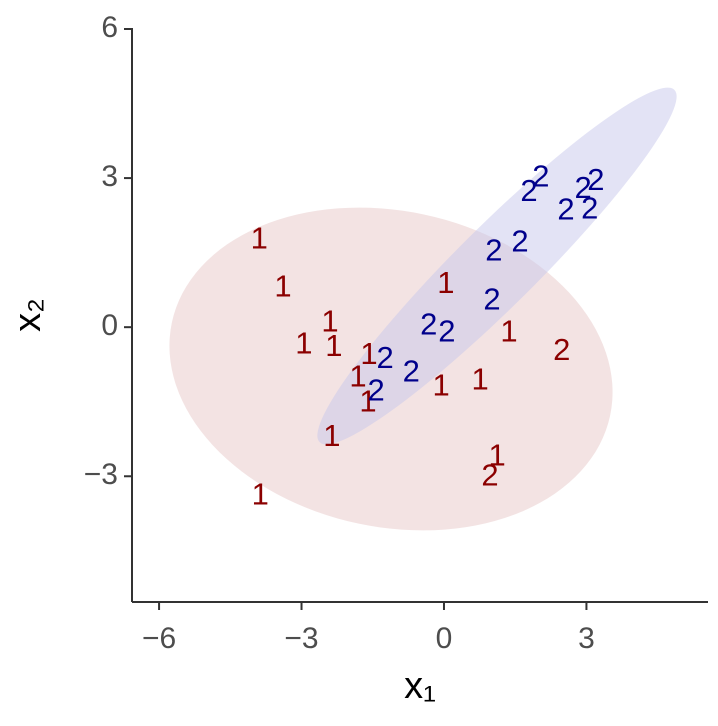 This screenshot has width=718, height=726. I want to click on x-axis-title: x₁, so click(420, 686).